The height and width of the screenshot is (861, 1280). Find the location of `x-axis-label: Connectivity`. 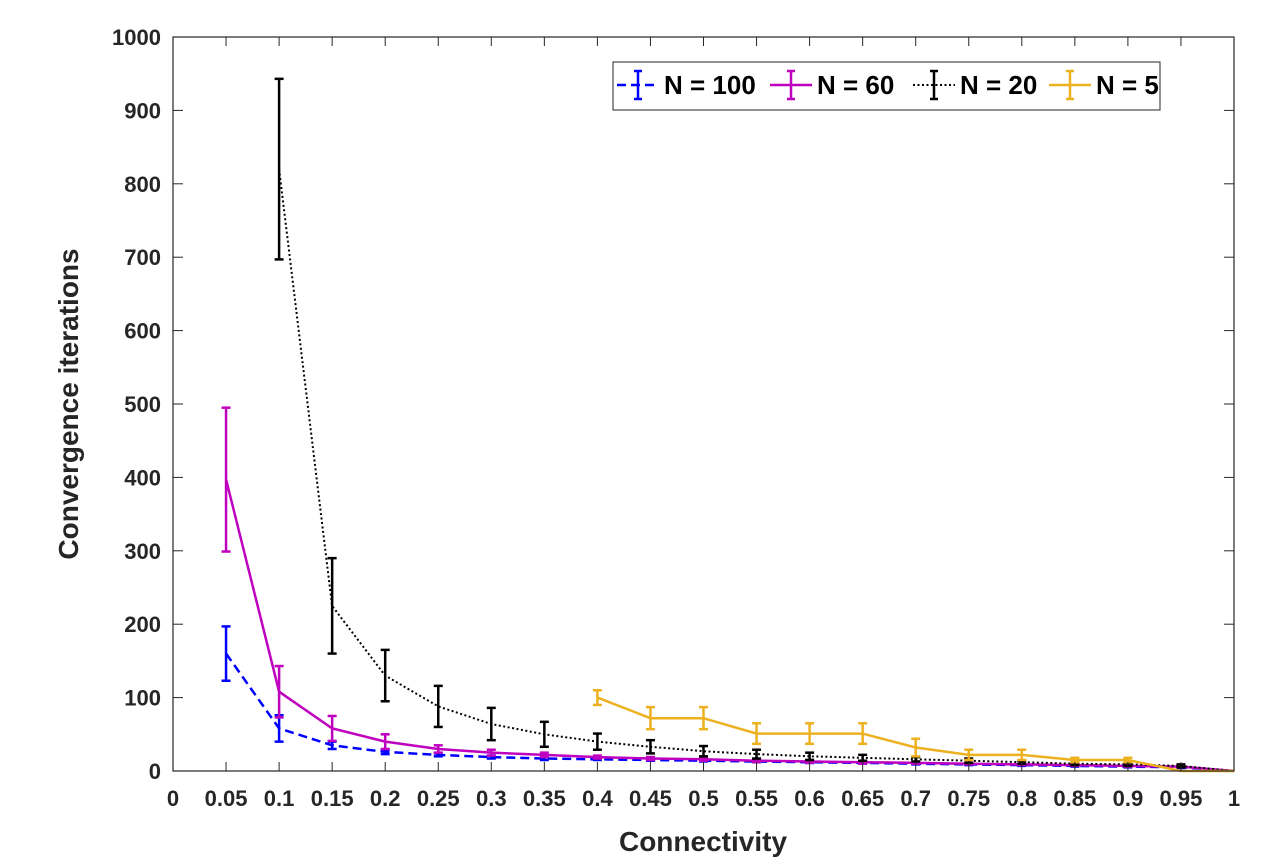

x-axis-label: Connectivity is located at coordinates (703, 841).